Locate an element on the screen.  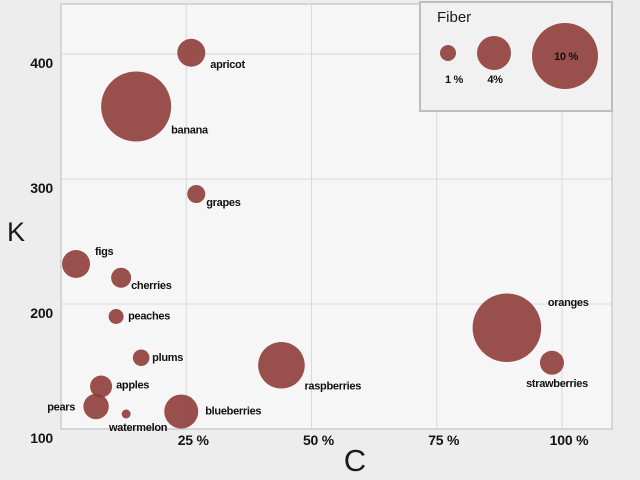
bubble-plums is located at coordinates (141, 358).